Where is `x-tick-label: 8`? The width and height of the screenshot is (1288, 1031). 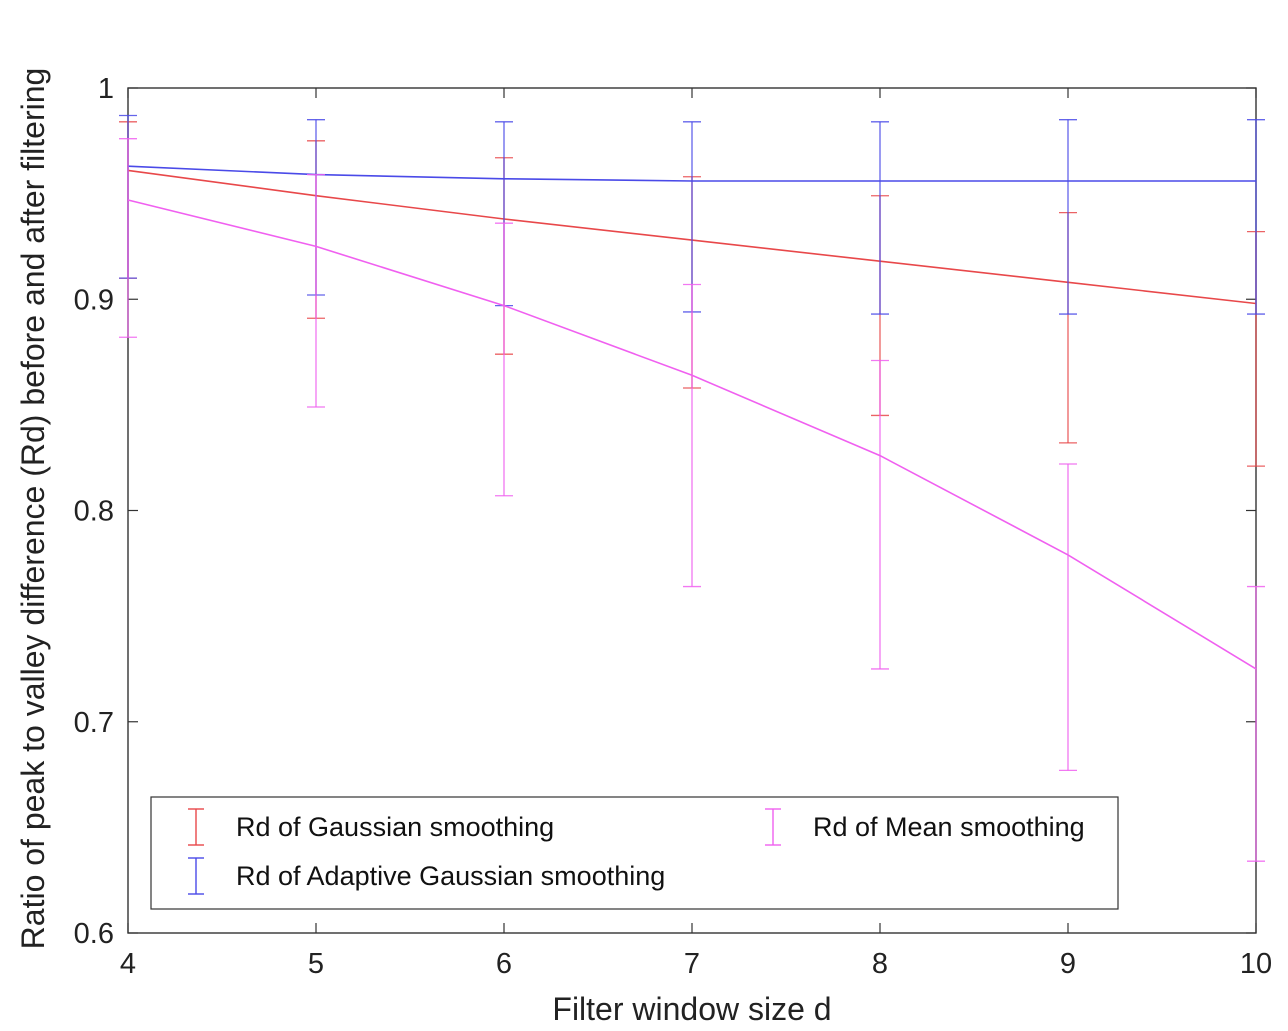 x-tick-label: 8 is located at coordinates (880, 964).